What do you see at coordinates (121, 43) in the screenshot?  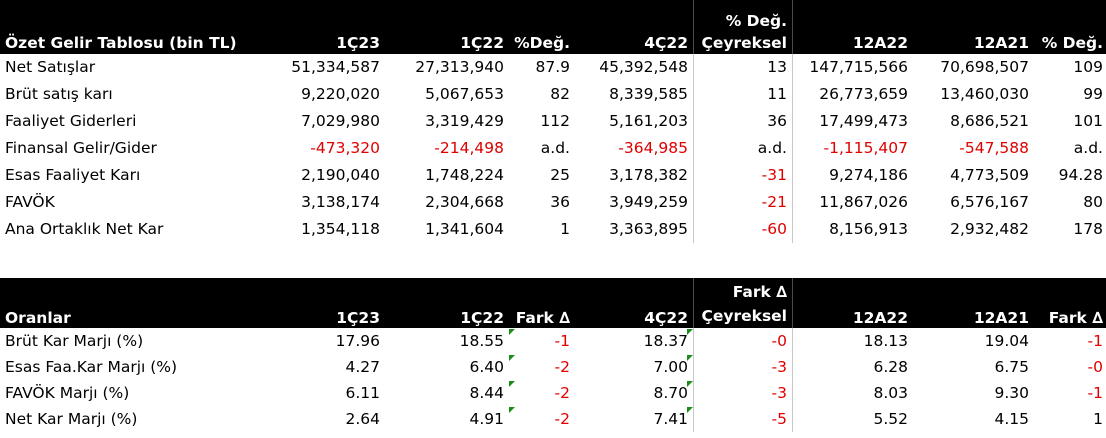 I see `income-table-title: Özet Gelir Tablosu (bin TL)` at bounding box center [121, 43].